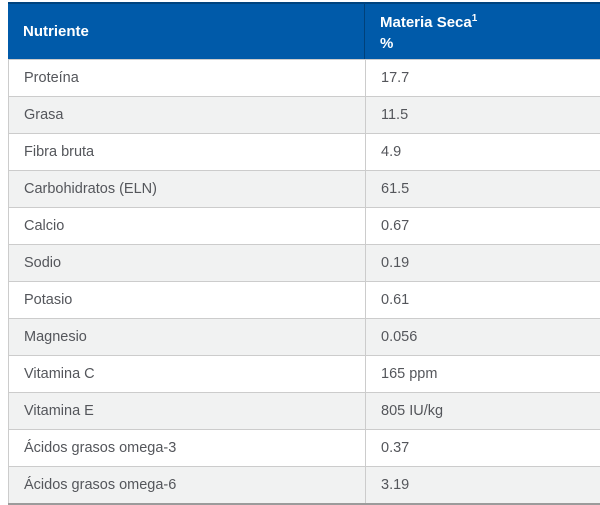 The height and width of the screenshot is (505, 600). What do you see at coordinates (474, 18) in the screenshot?
I see `header-value-superscript: 1` at bounding box center [474, 18].